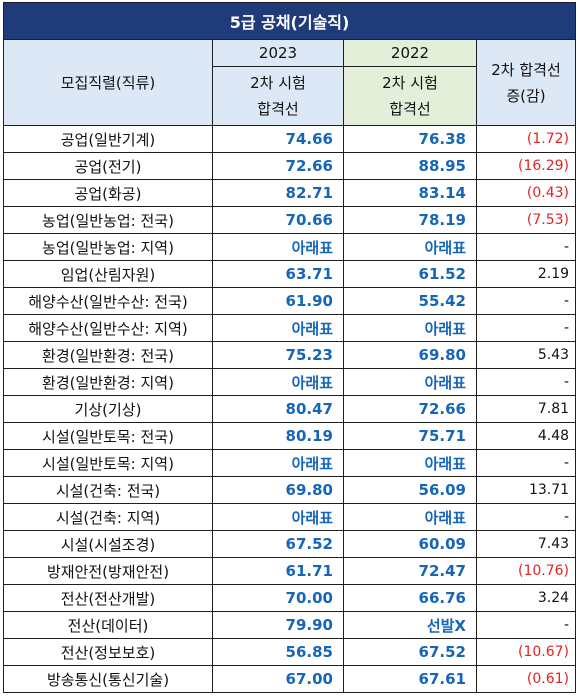 This screenshot has height=698, width=578. What do you see at coordinates (290, 355) in the screenshot?
I see `table-row: 환경(일반환경: 전국) 75.23 69.80 5.43` at bounding box center [290, 355].